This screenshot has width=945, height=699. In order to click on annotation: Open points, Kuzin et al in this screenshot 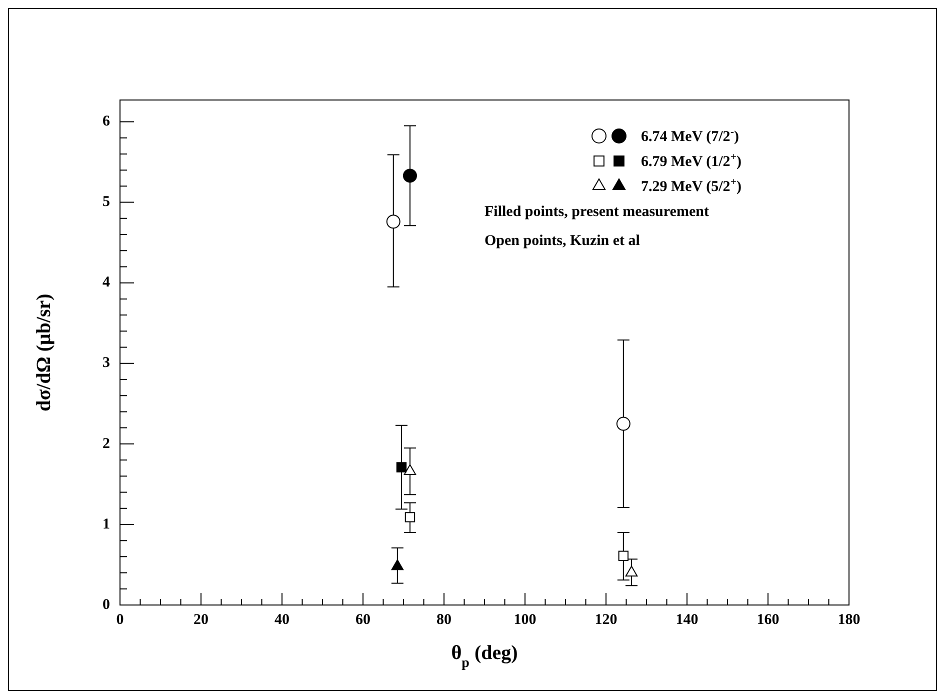, I will do `click(562, 241)`.